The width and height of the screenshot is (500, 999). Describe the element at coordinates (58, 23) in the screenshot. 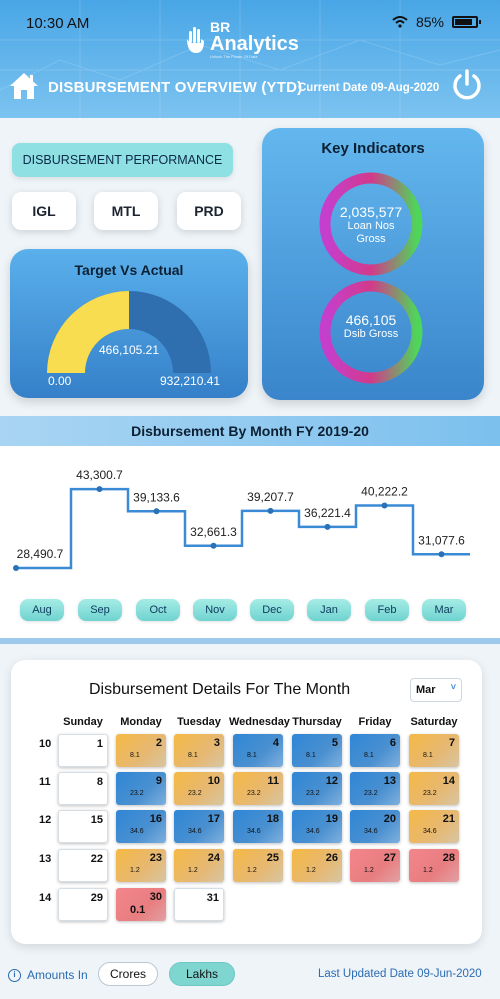

I see `status-time: 10:30 AM` at that location.